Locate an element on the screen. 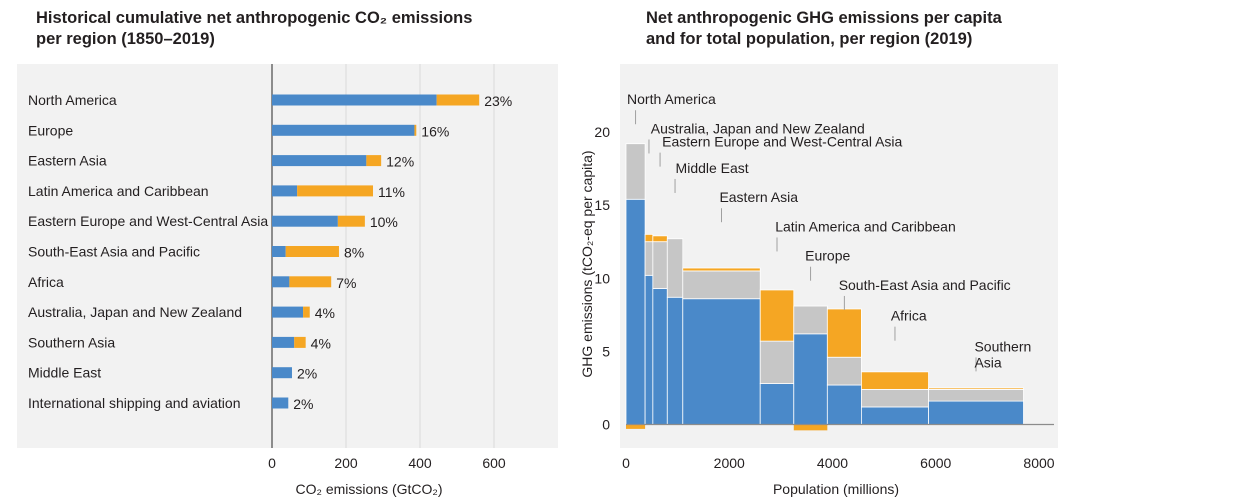 The height and width of the screenshot is (502, 1253). left-data-label: 7% is located at coordinates (346, 283).